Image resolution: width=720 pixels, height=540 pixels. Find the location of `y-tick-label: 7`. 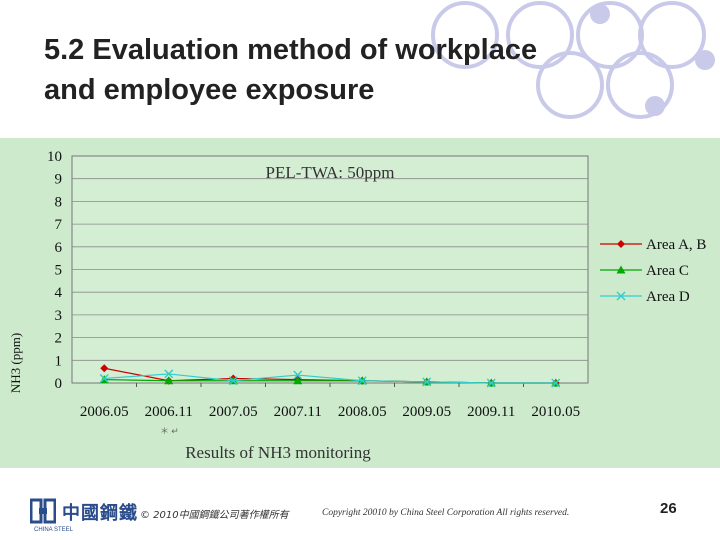

y-tick-label: 7 is located at coordinates (59, 225).